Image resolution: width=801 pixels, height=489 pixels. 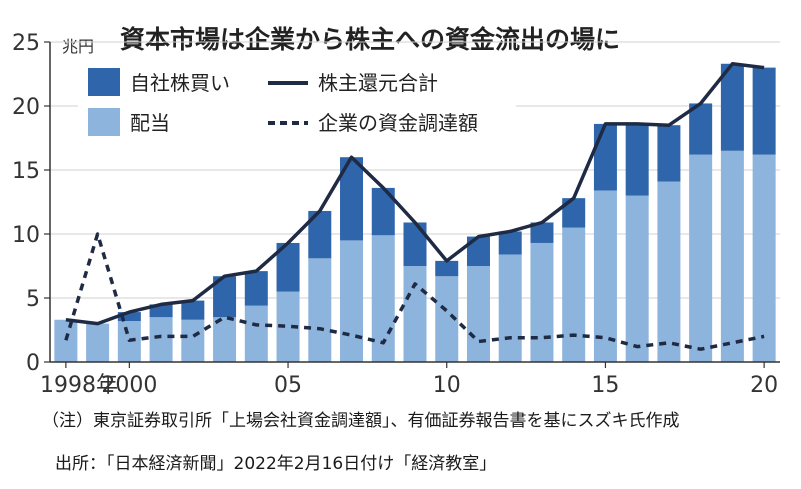 What do you see at coordinates (26, 235) in the screenshot?
I see `y-tick-label: 10` at bounding box center [26, 235].